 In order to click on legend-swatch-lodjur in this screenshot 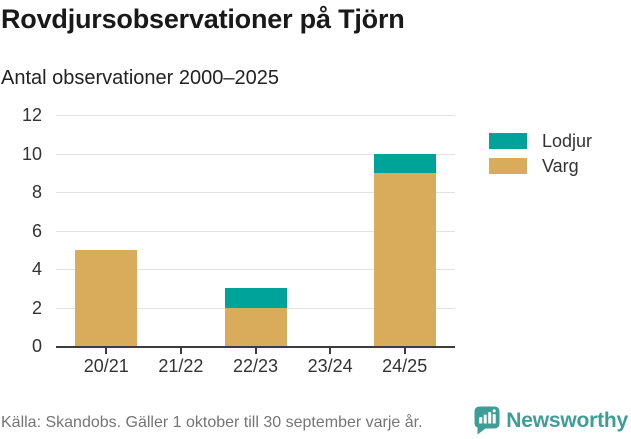, I will do `click(508, 141)`.